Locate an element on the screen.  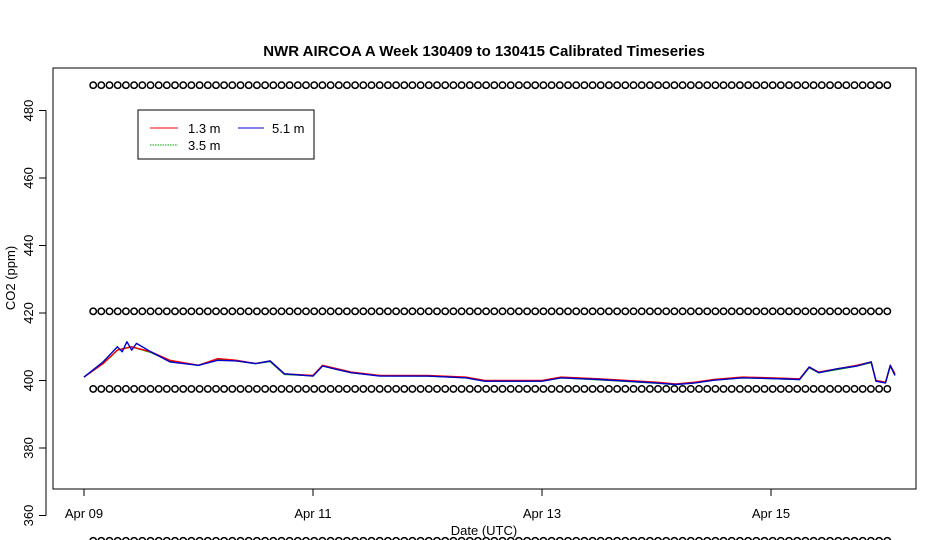
x-tick-label: Apr 15 is located at coordinates (771, 513).